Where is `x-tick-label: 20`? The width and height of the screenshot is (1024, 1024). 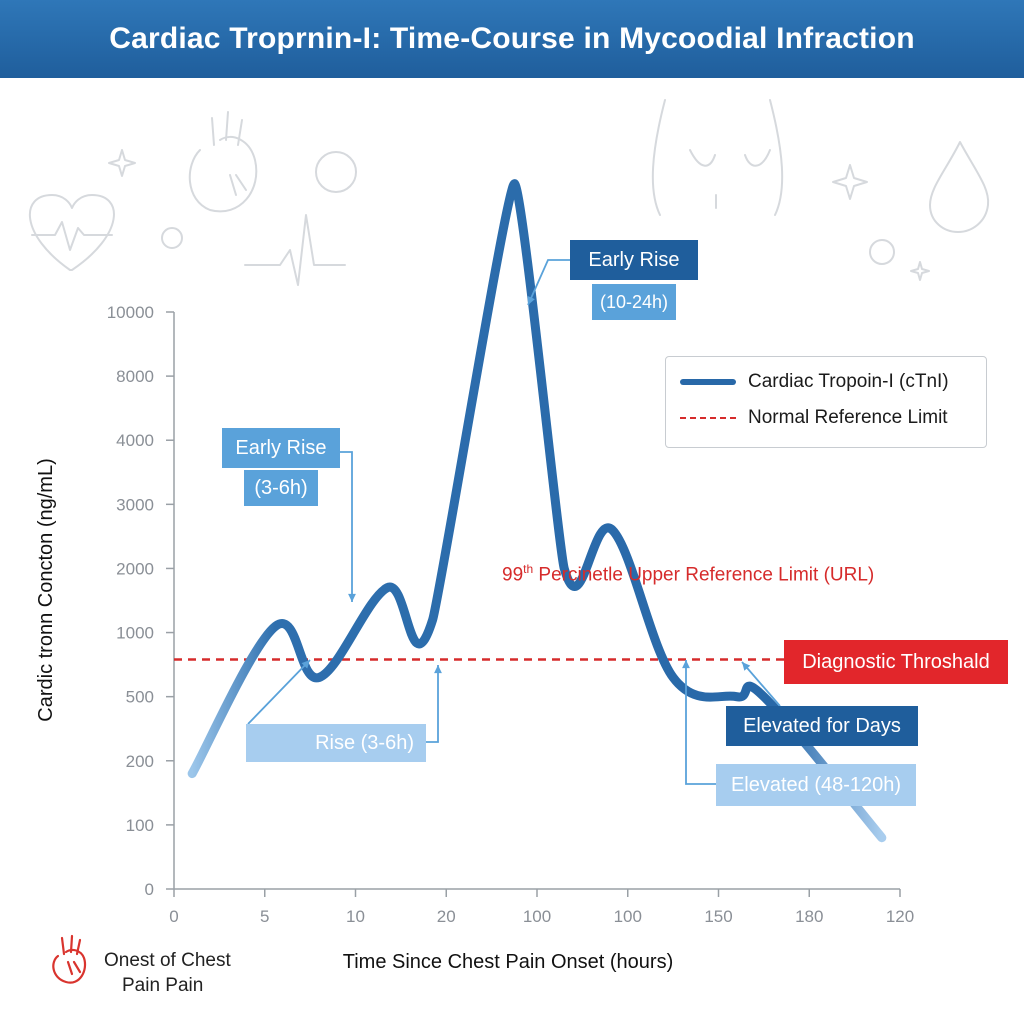
x-tick-label: 20 is located at coordinates (446, 916).